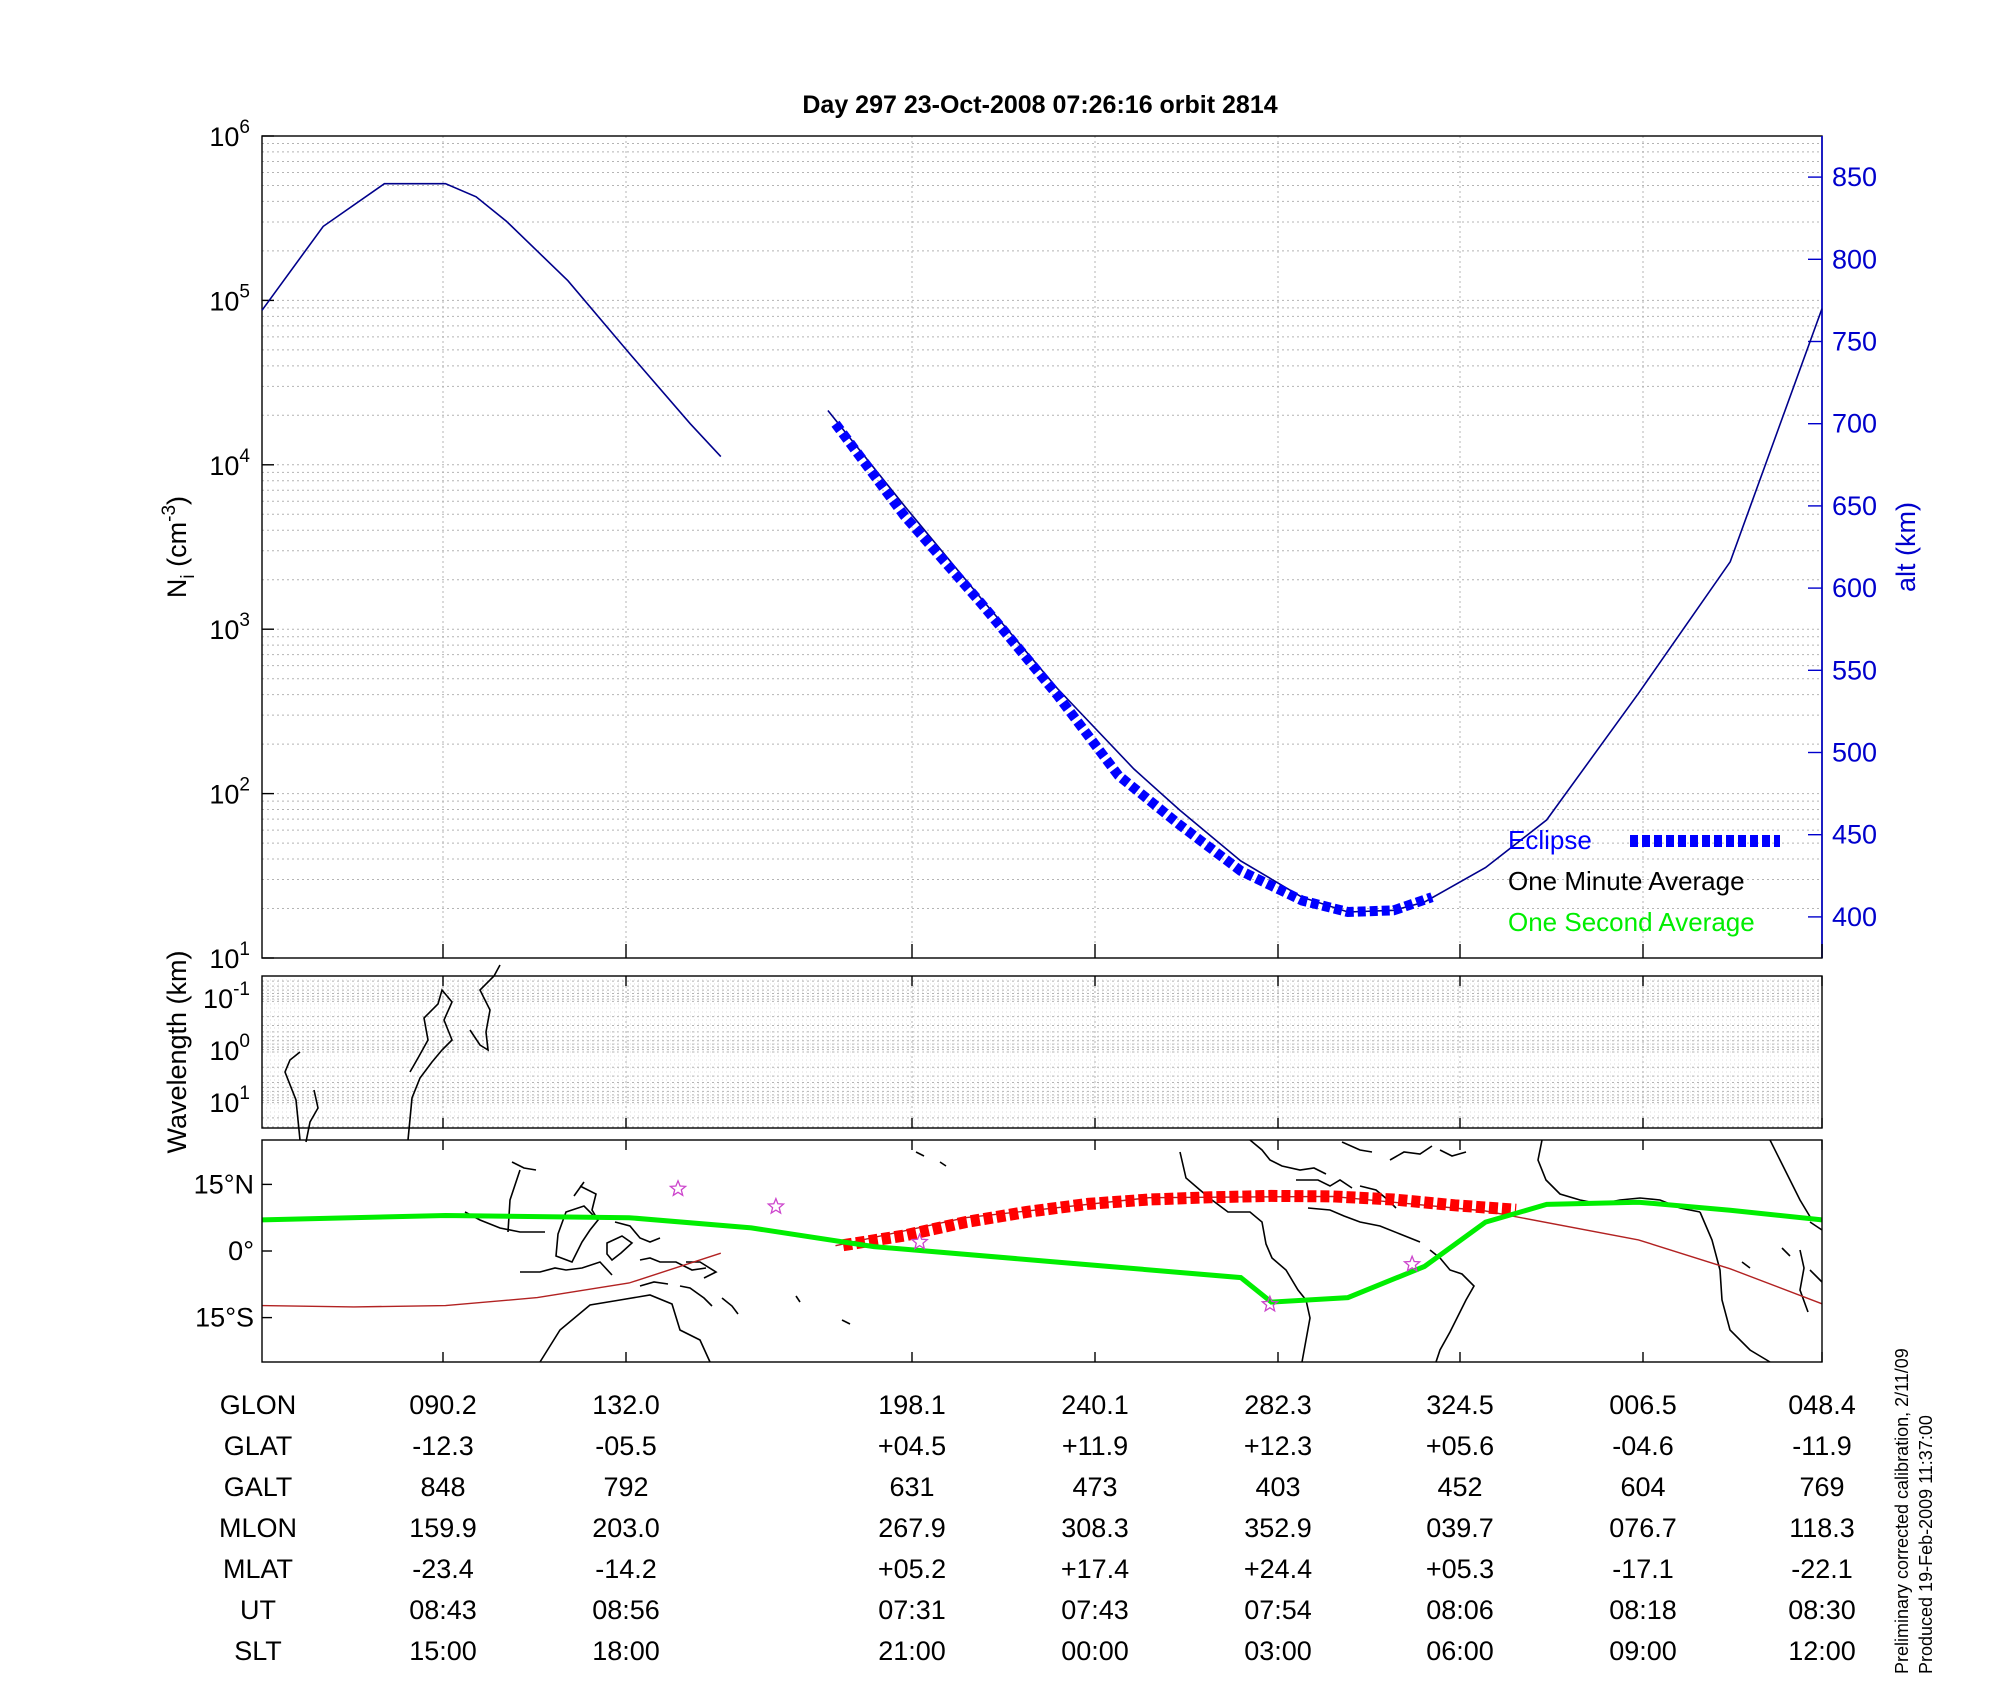  I want to click on table-cell: 03:00, so click(1278, 1651).